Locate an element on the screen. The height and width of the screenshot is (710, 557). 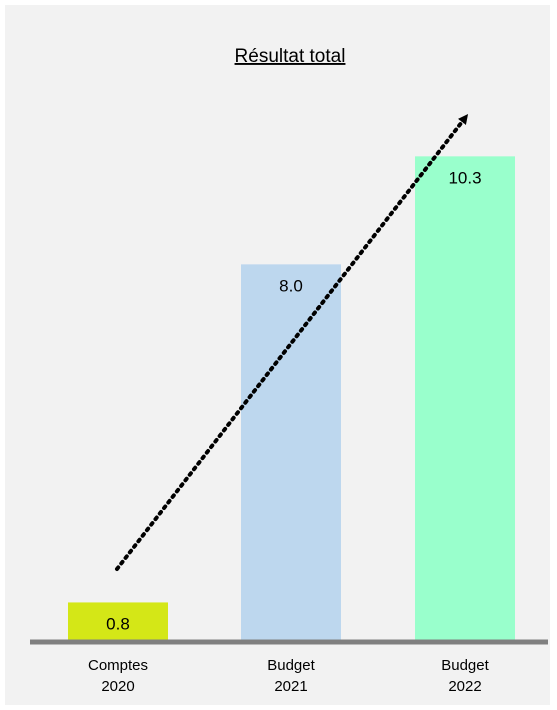
category-label-3-line-2: 2022 is located at coordinates (464, 686).